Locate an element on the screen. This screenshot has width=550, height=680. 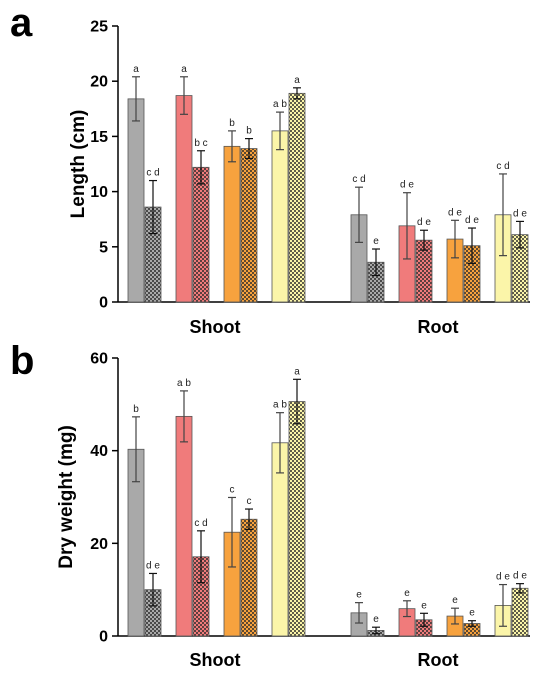
panel-letter-a: a is located at coordinates (21, 23).